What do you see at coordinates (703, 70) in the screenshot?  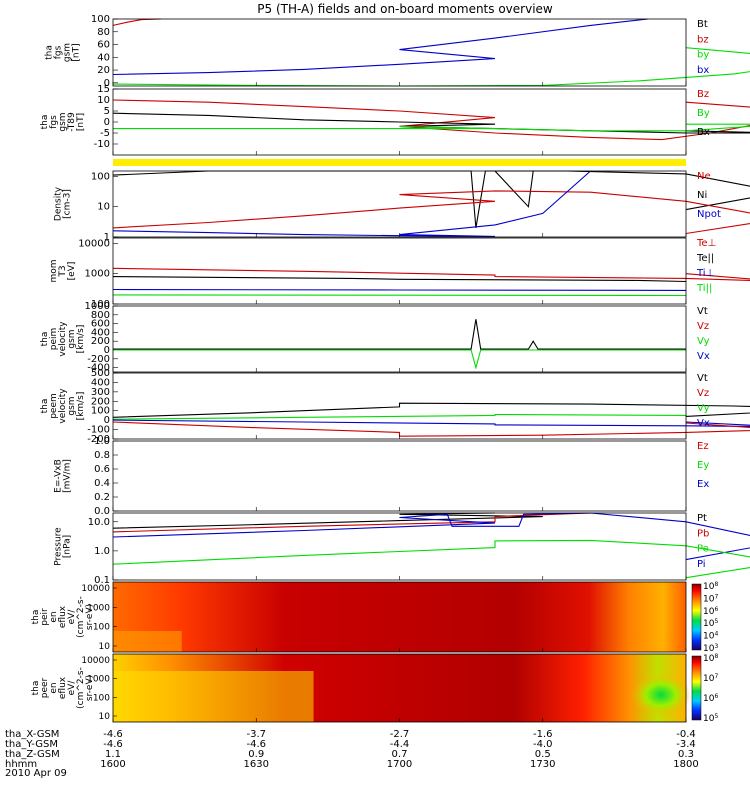 I see `legend-entry-bx: bx` at bounding box center [703, 70].